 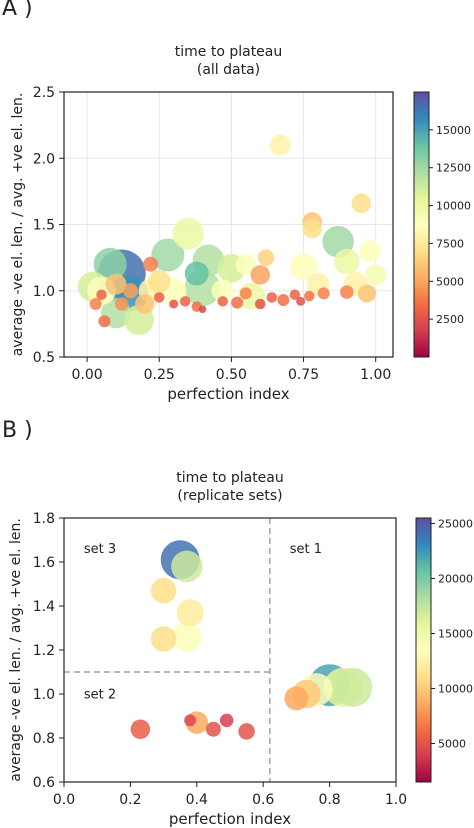 I want to click on x-tick-label: 0.8, so click(x=329, y=800).